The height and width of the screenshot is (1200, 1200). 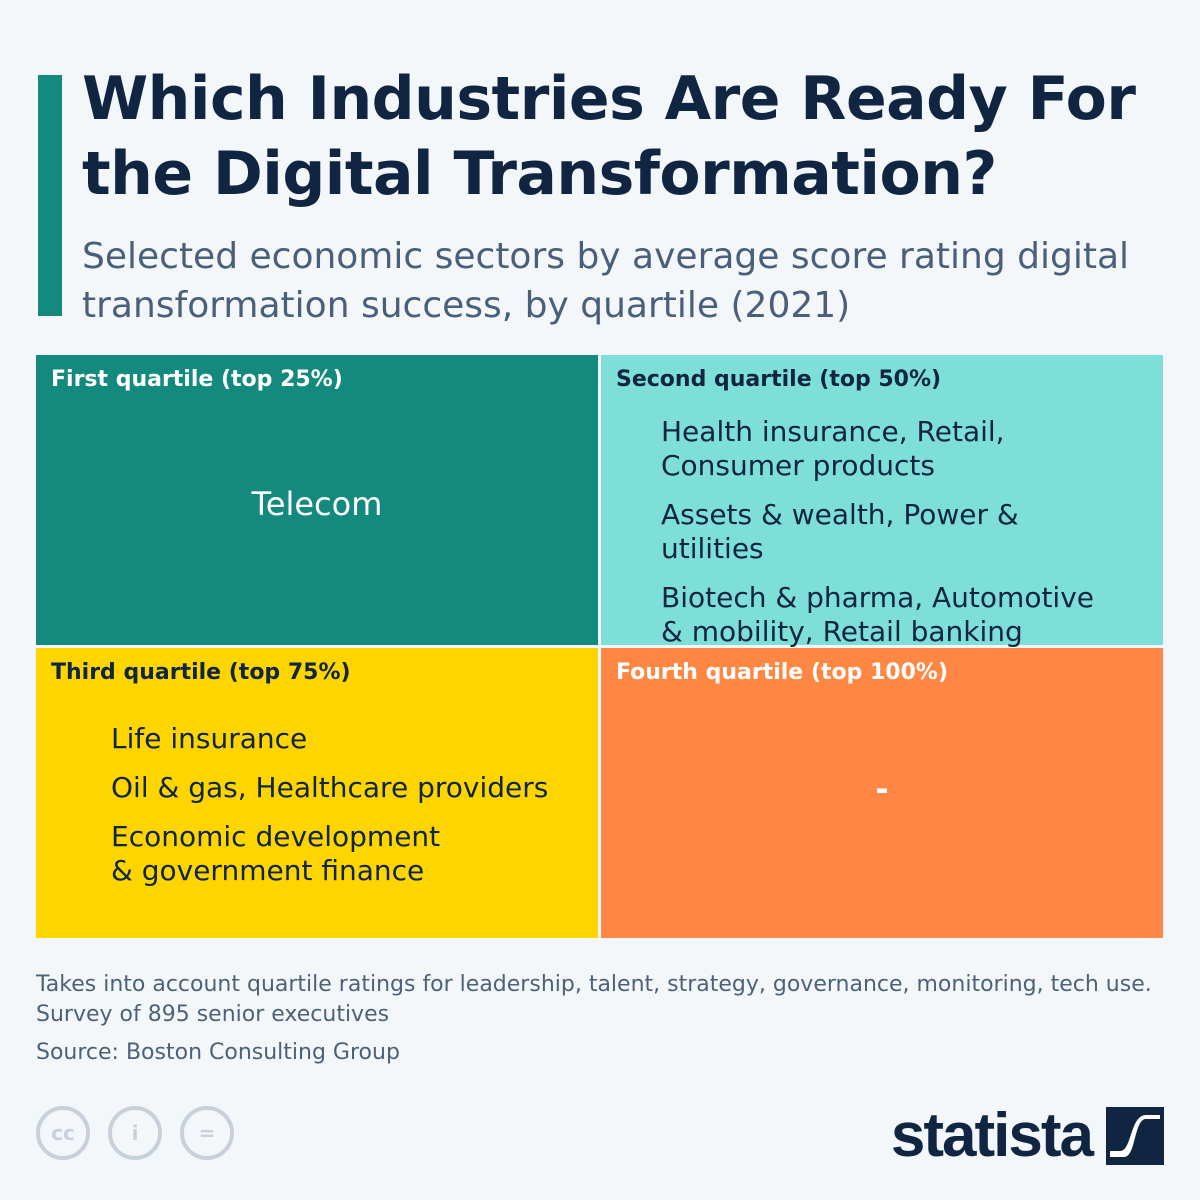 I want to click on attribution-icon: i, so click(x=135, y=1133).